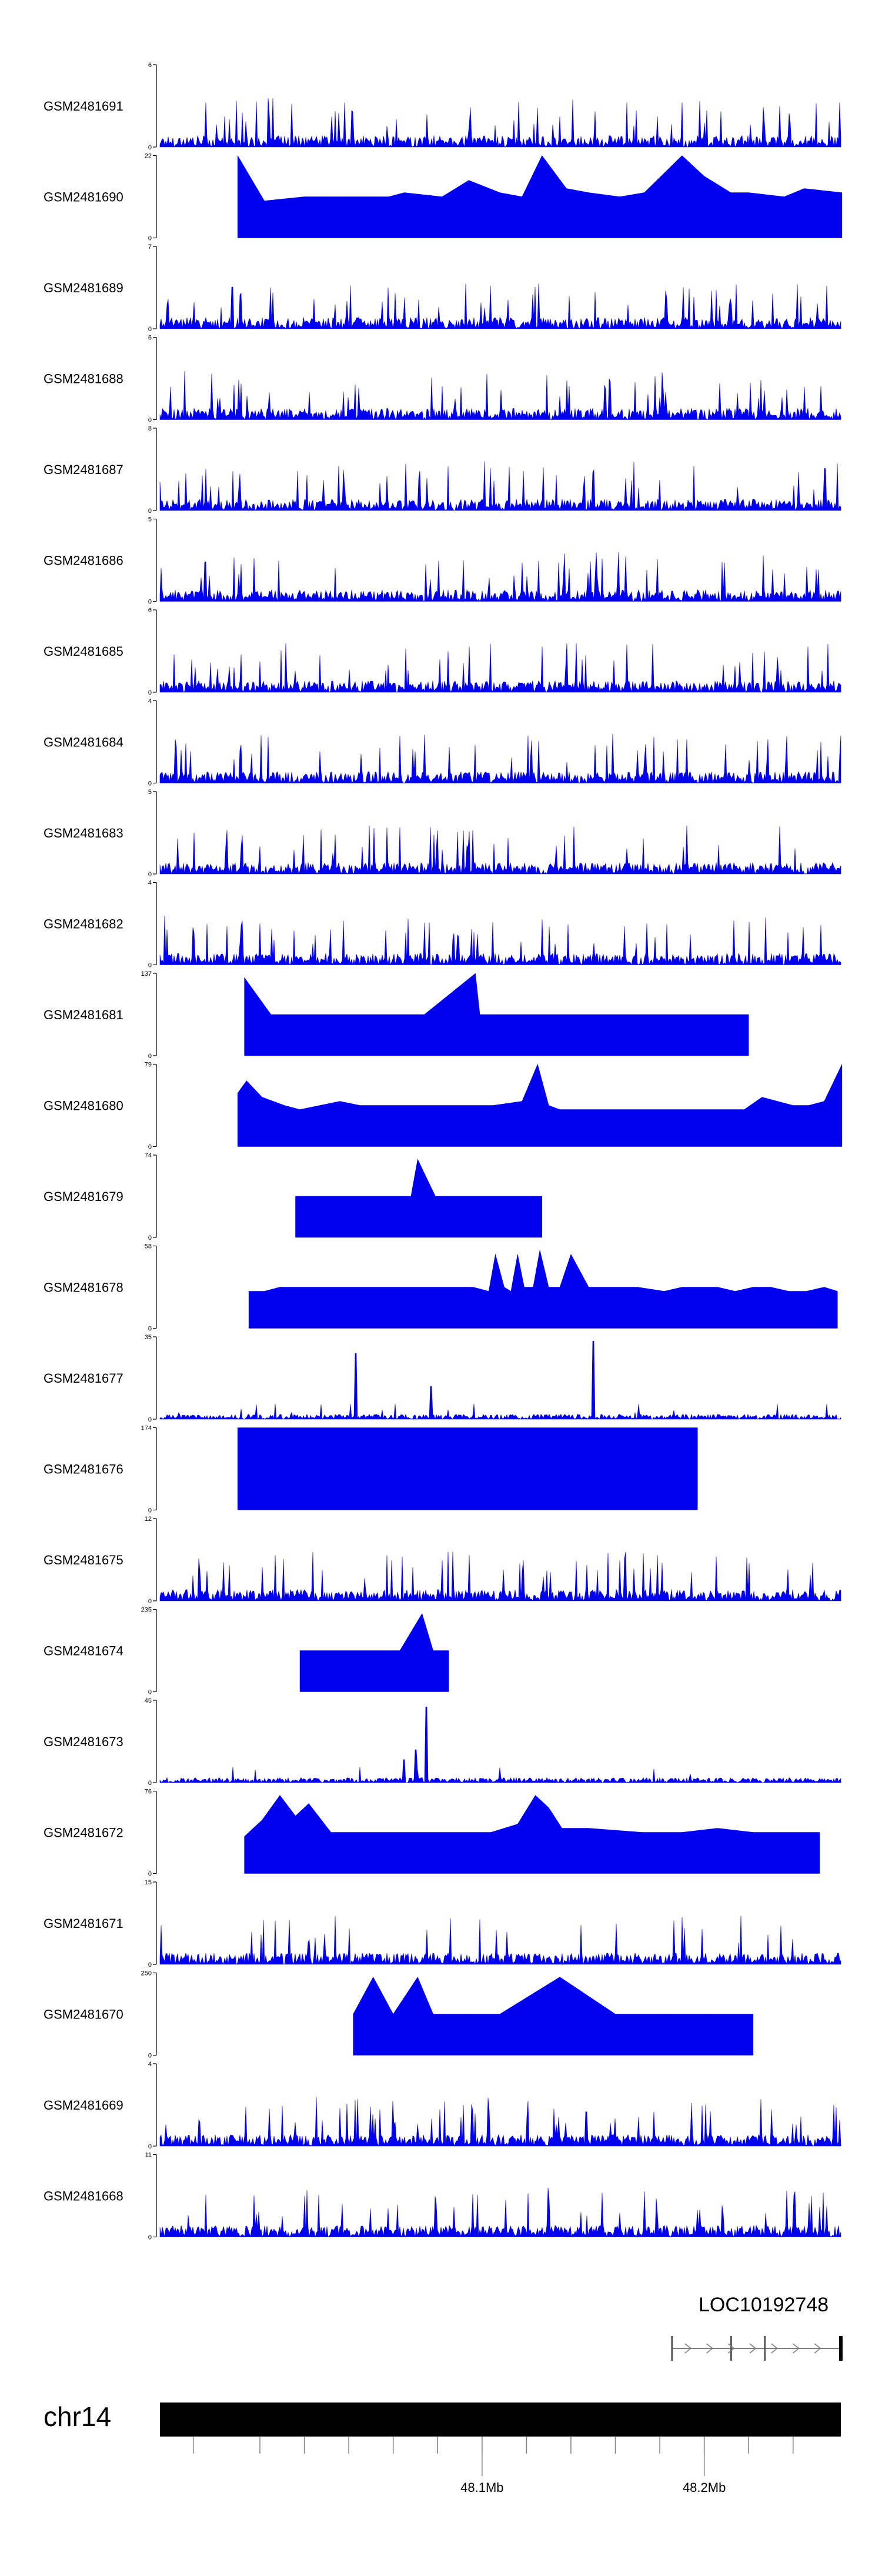  What do you see at coordinates (83, 651) in the screenshot?
I see `track-label: GSM2481685` at bounding box center [83, 651].